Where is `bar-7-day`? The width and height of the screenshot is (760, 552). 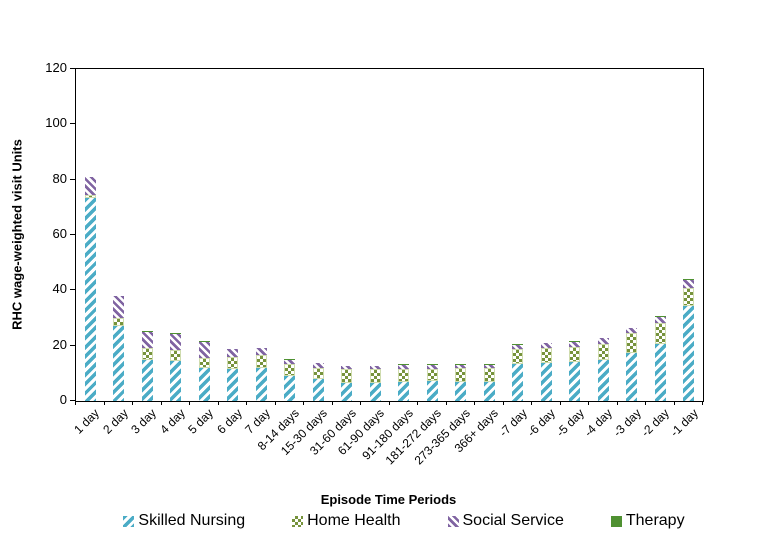 bar-7-day is located at coordinates (261, 374).